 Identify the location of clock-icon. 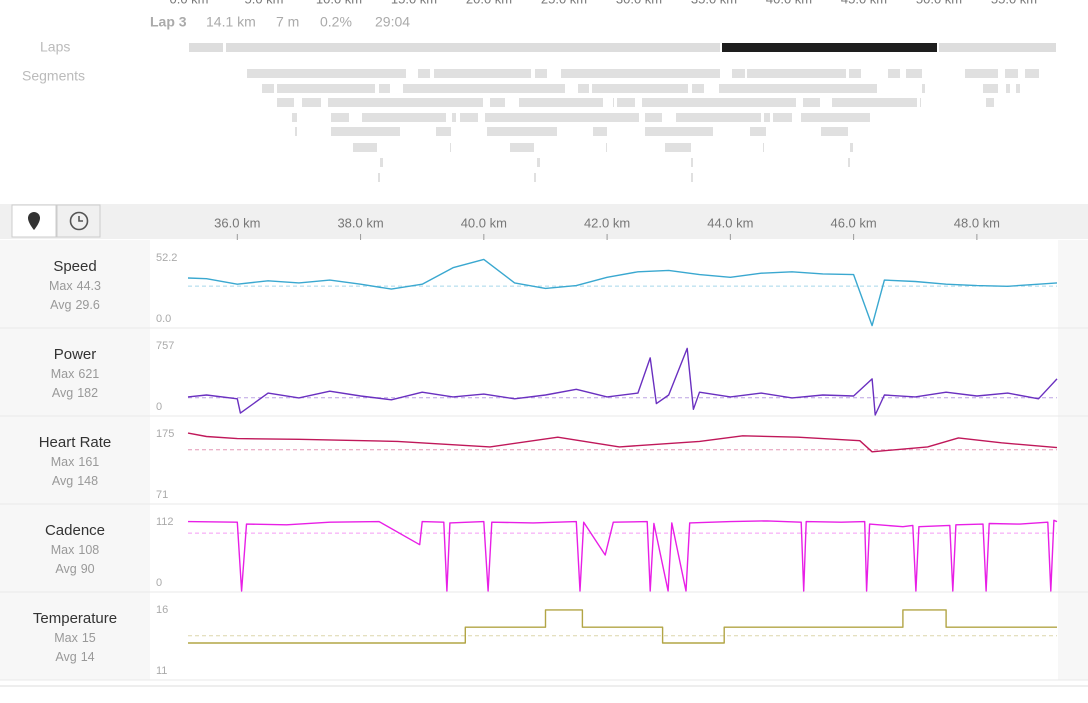
(79, 221).